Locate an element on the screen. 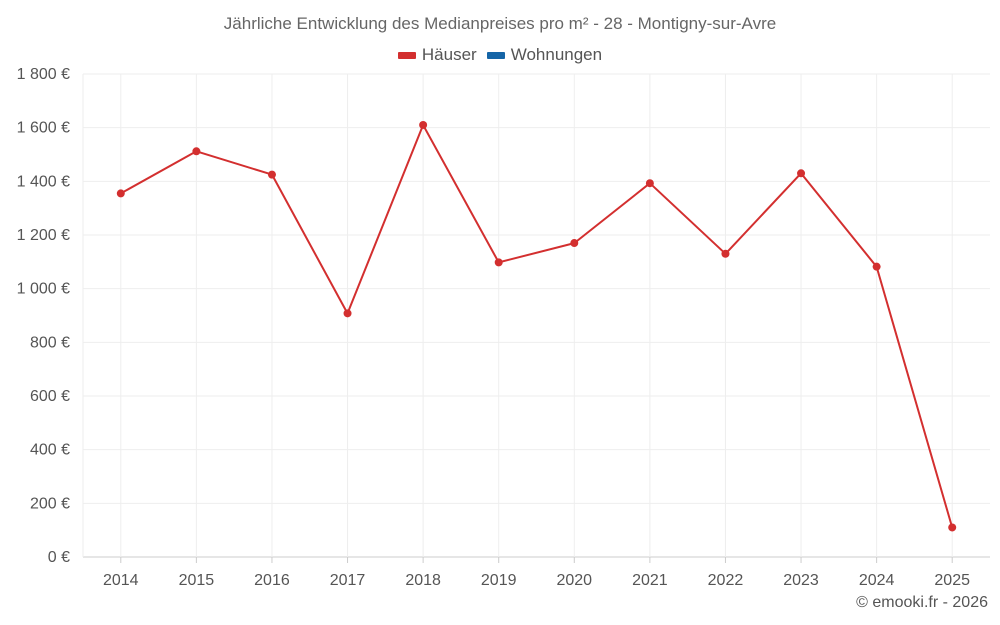  y-tick-label: 1 600 € is located at coordinates (43, 128).